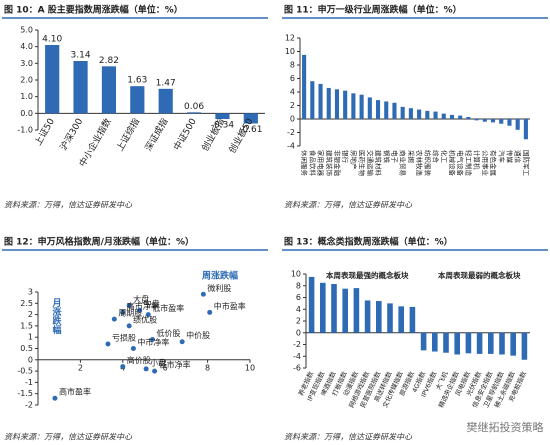  I want to click on point-label: 亏损股, so click(124, 337).